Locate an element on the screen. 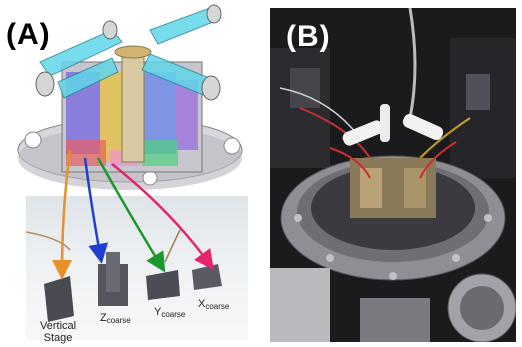 The width and height of the screenshot is (522, 347). panel-a-label: (A) is located at coordinates (28, 34).